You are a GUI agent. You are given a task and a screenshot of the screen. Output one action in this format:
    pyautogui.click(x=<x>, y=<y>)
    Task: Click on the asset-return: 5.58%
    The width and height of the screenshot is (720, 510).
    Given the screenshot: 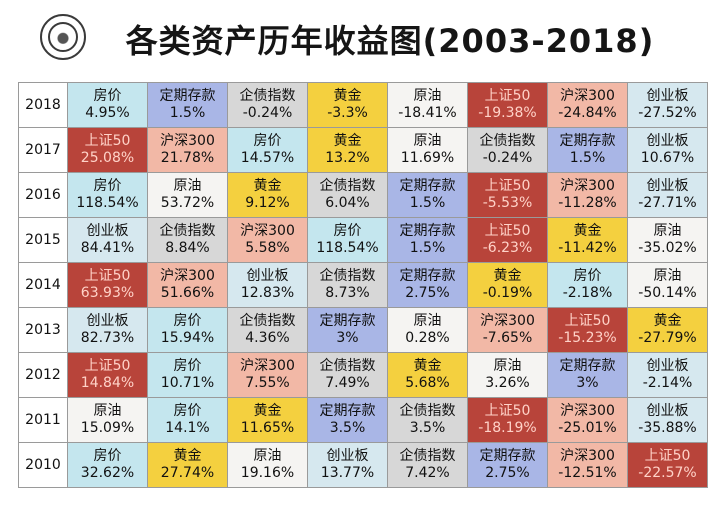 What is the action you would take?
    pyautogui.click(x=267, y=248)
    